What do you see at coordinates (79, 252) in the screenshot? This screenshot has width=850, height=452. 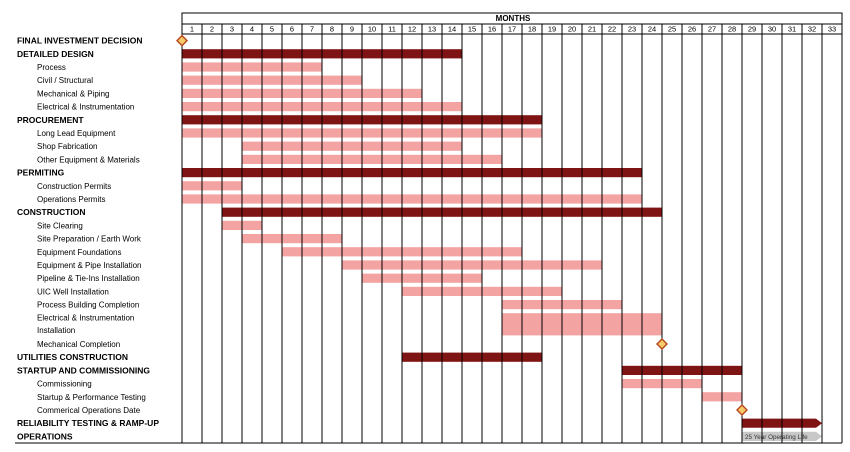 I see `task-label: Equipment Foundations` at bounding box center [79, 252].